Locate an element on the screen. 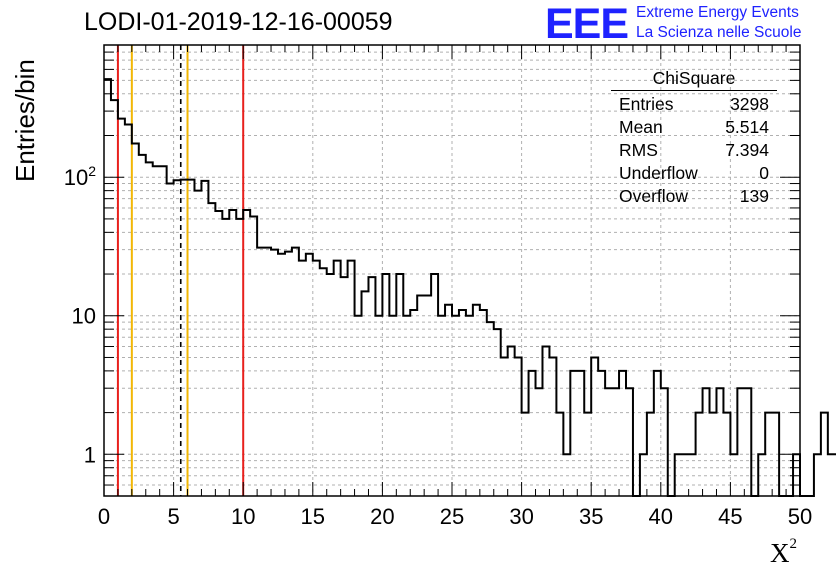 The width and height of the screenshot is (836, 572). x-tick-label: 20 is located at coordinates (382, 516).